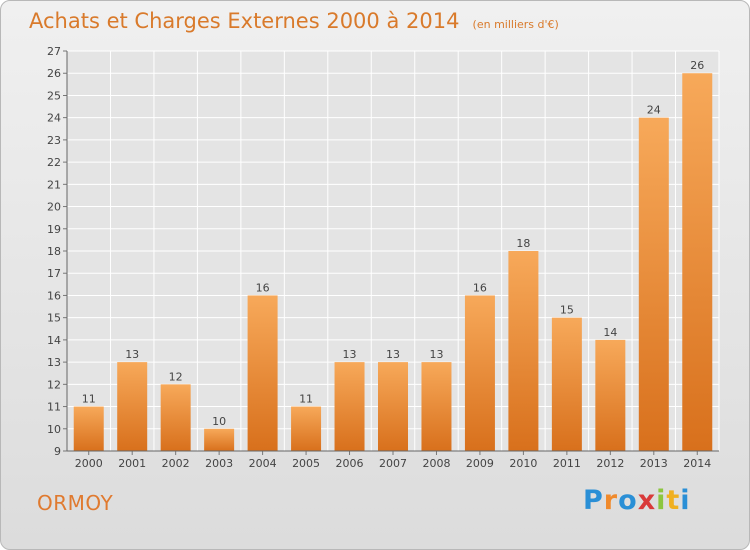  Describe the element at coordinates (523, 351) in the screenshot. I see `bar-2010` at that location.